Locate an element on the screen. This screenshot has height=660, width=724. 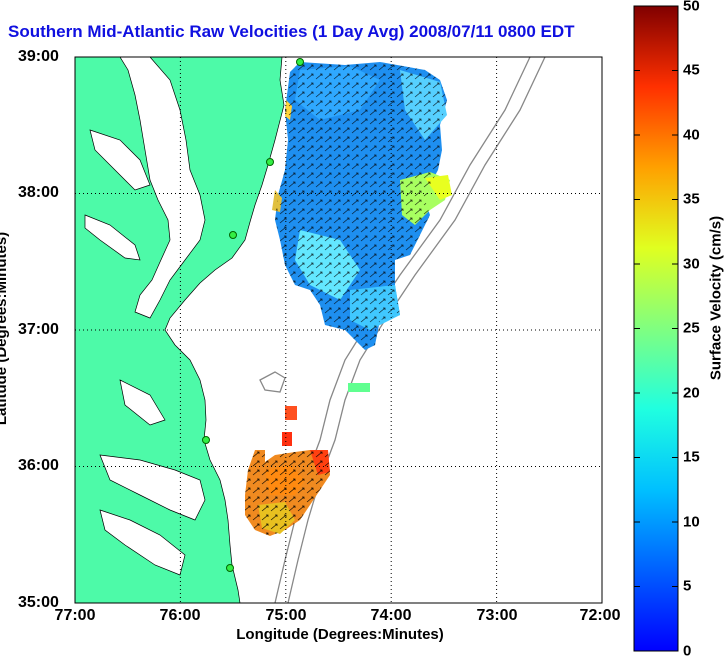
y-tick-label: 36:00 is located at coordinates (38, 466).